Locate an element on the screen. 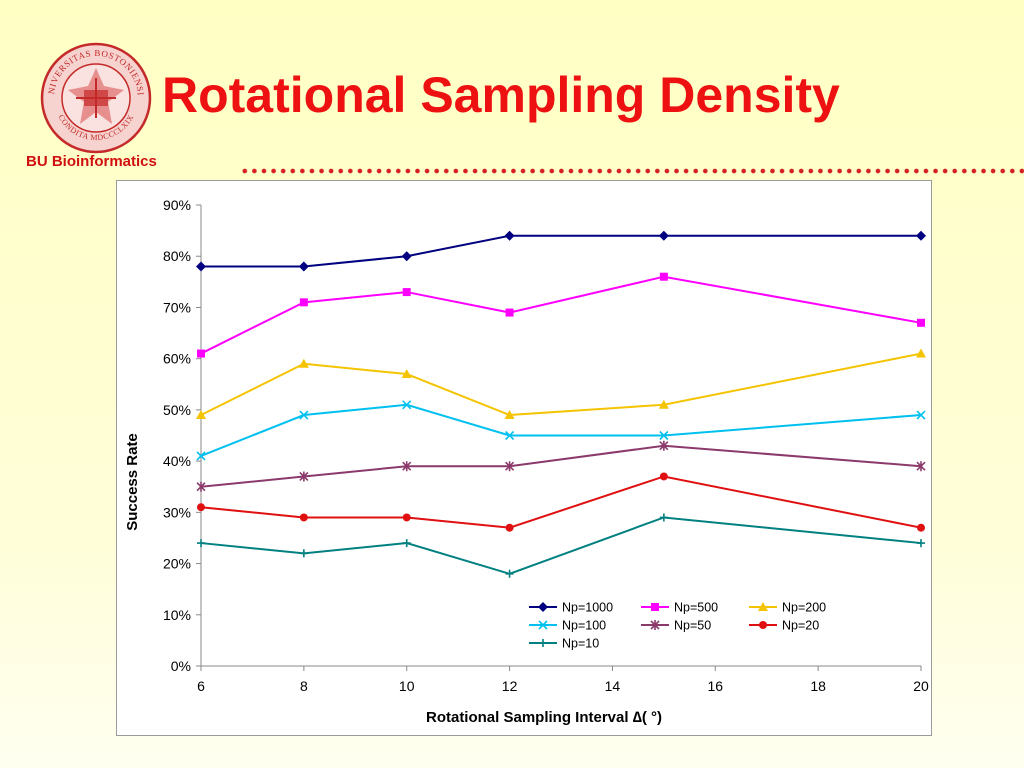 This screenshot has width=1024, height=768. org-label: BU Bioinformatics is located at coordinates (91, 161).